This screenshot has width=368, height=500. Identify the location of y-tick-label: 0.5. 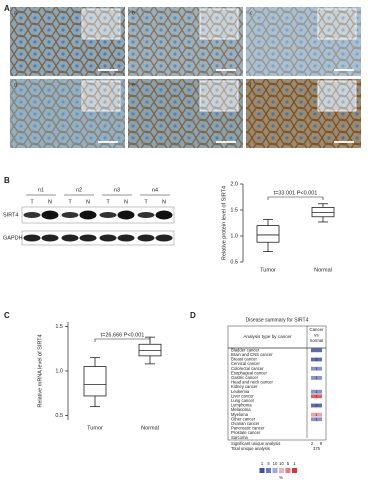
(59, 416).